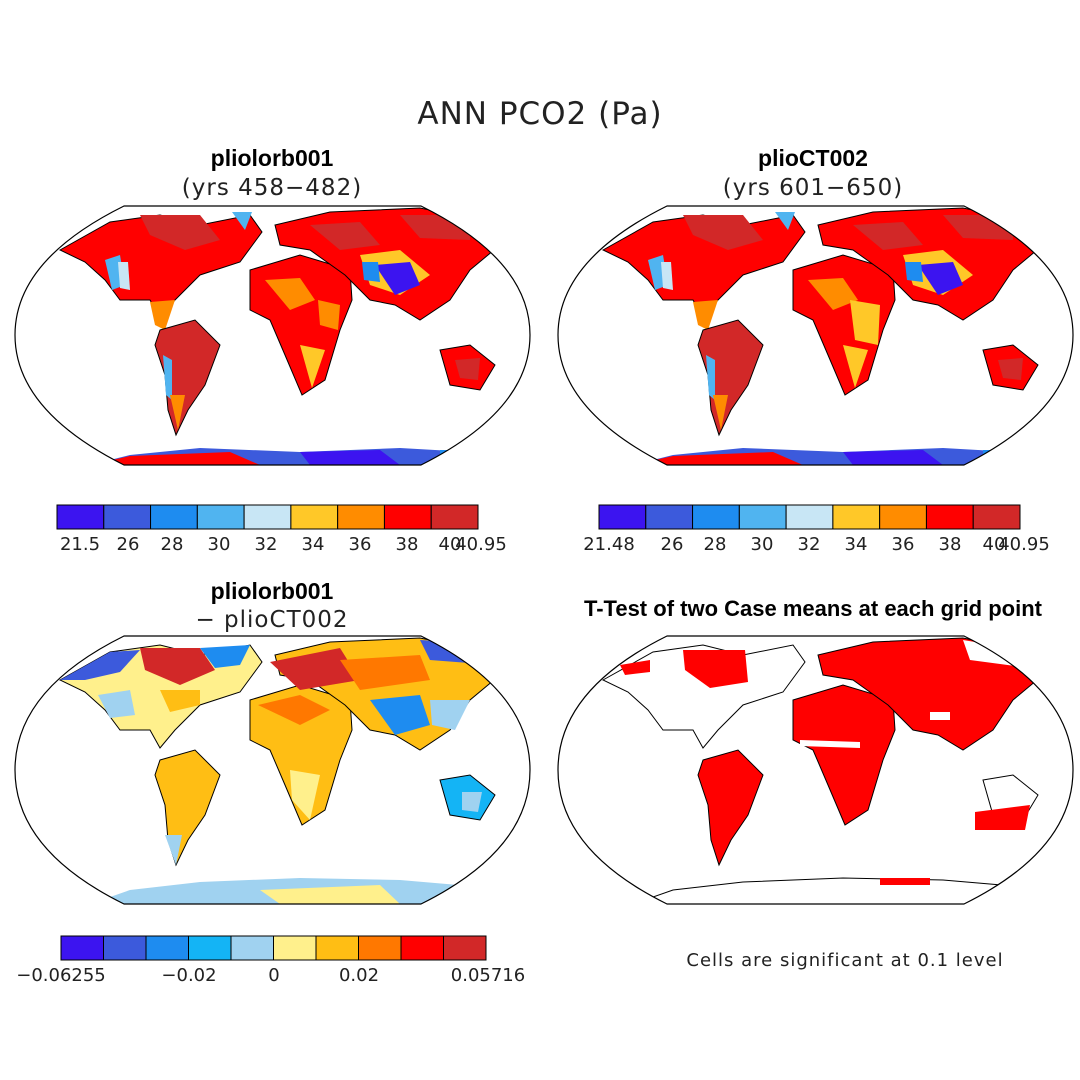  Describe the element at coordinates (272, 158) in the screenshot. I see `panel-title-top-left: pliolorb001` at that location.